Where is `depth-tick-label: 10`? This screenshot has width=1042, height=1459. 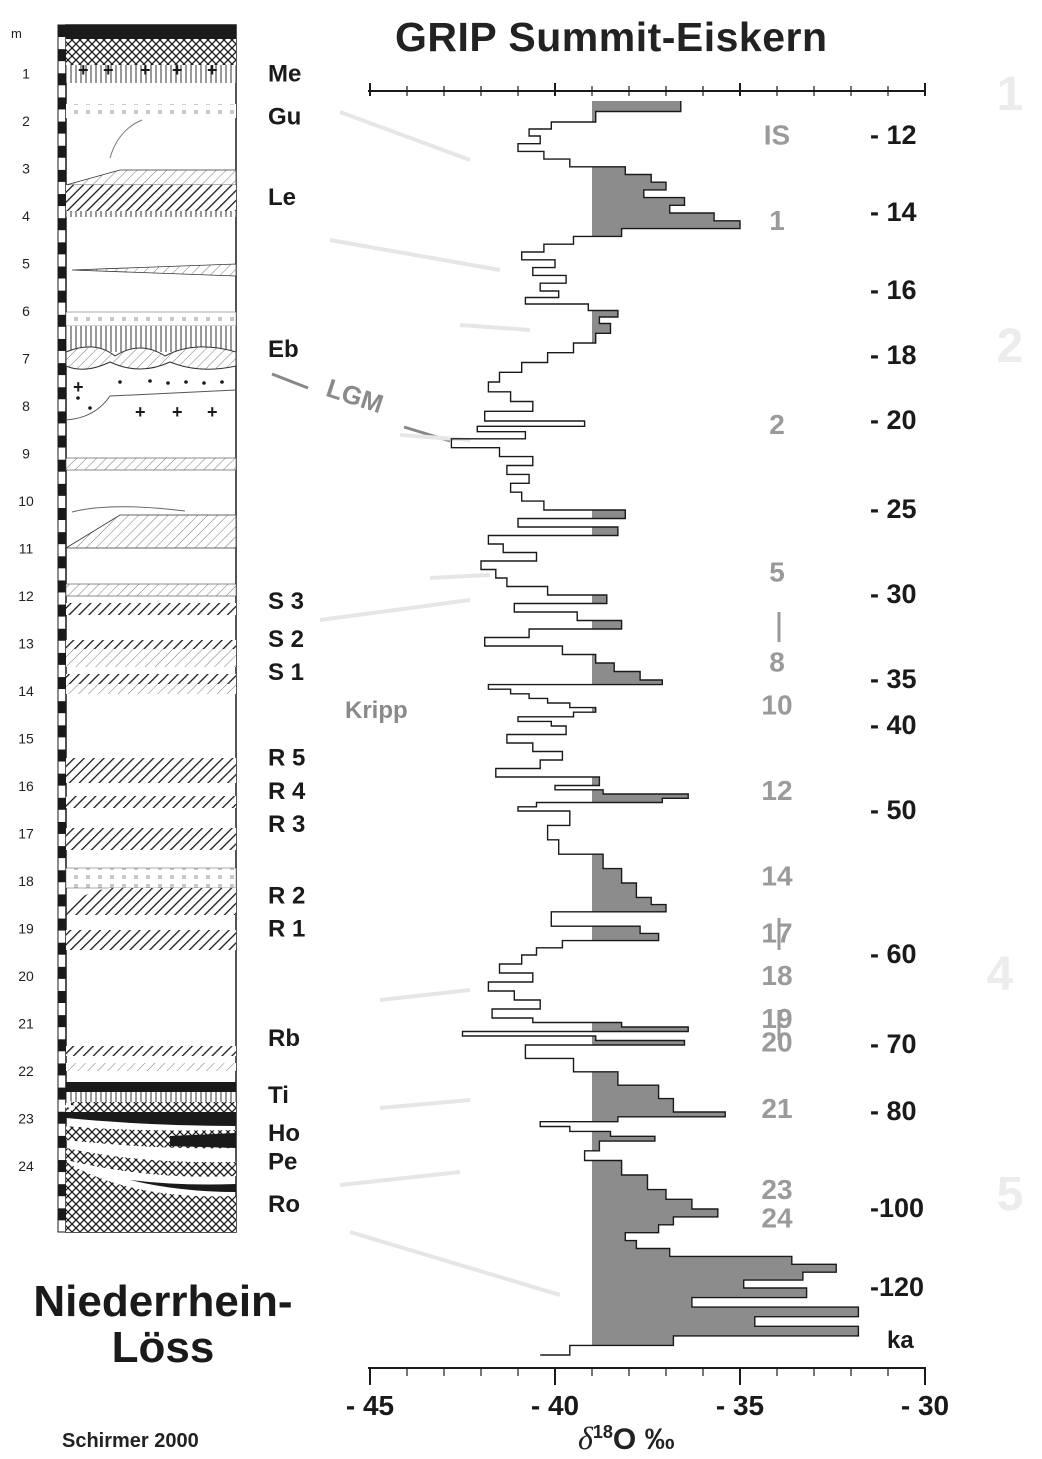
depth-tick-label: 10 is located at coordinates (26, 501).